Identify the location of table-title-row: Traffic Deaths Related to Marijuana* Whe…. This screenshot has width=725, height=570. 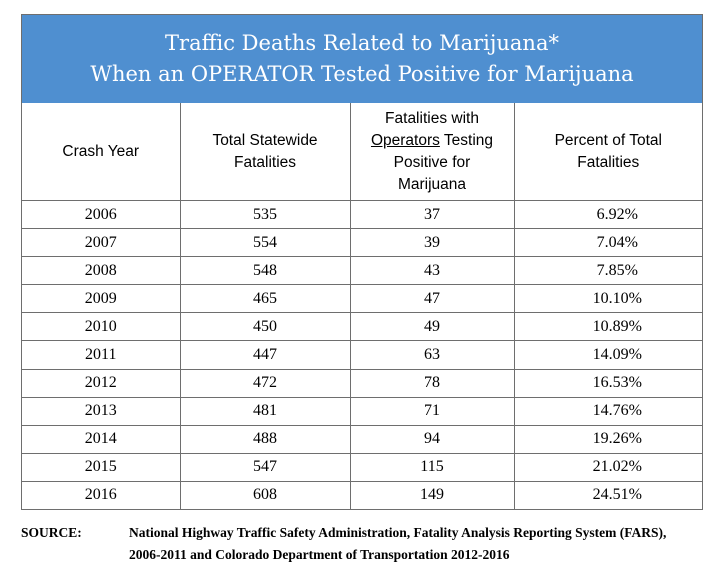
(362, 59).